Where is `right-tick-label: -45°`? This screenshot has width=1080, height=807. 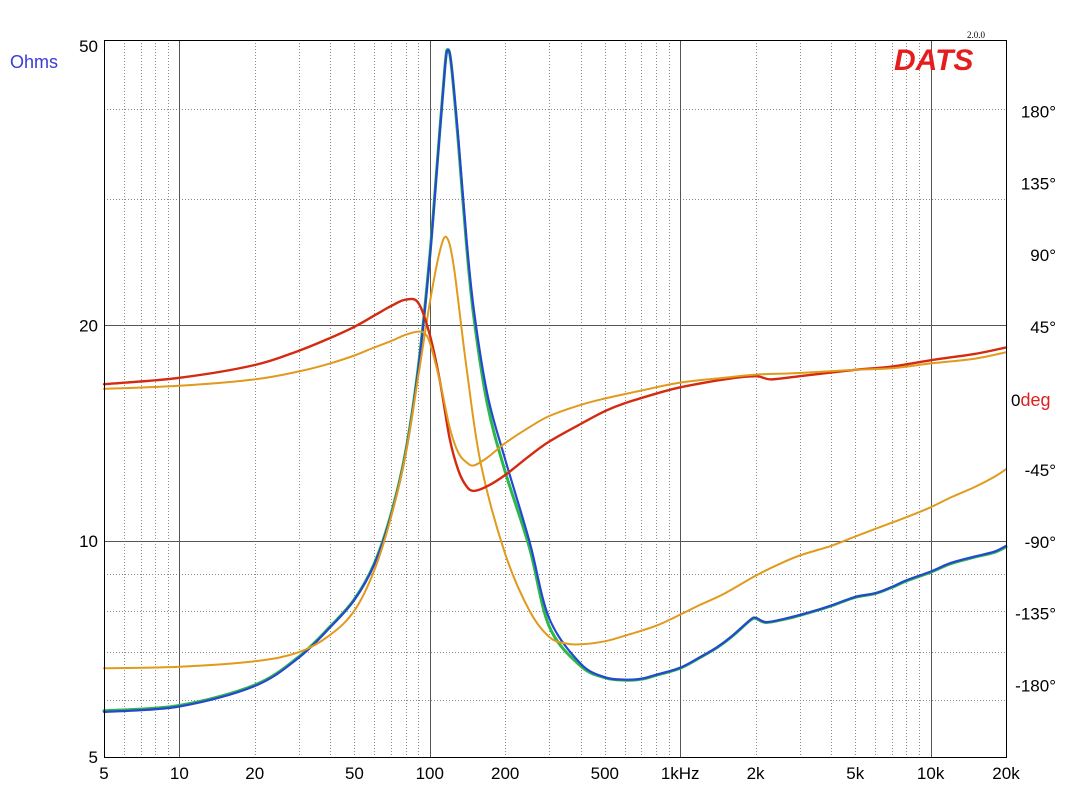 right-tick-label: -45° is located at coordinates (1040, 470).